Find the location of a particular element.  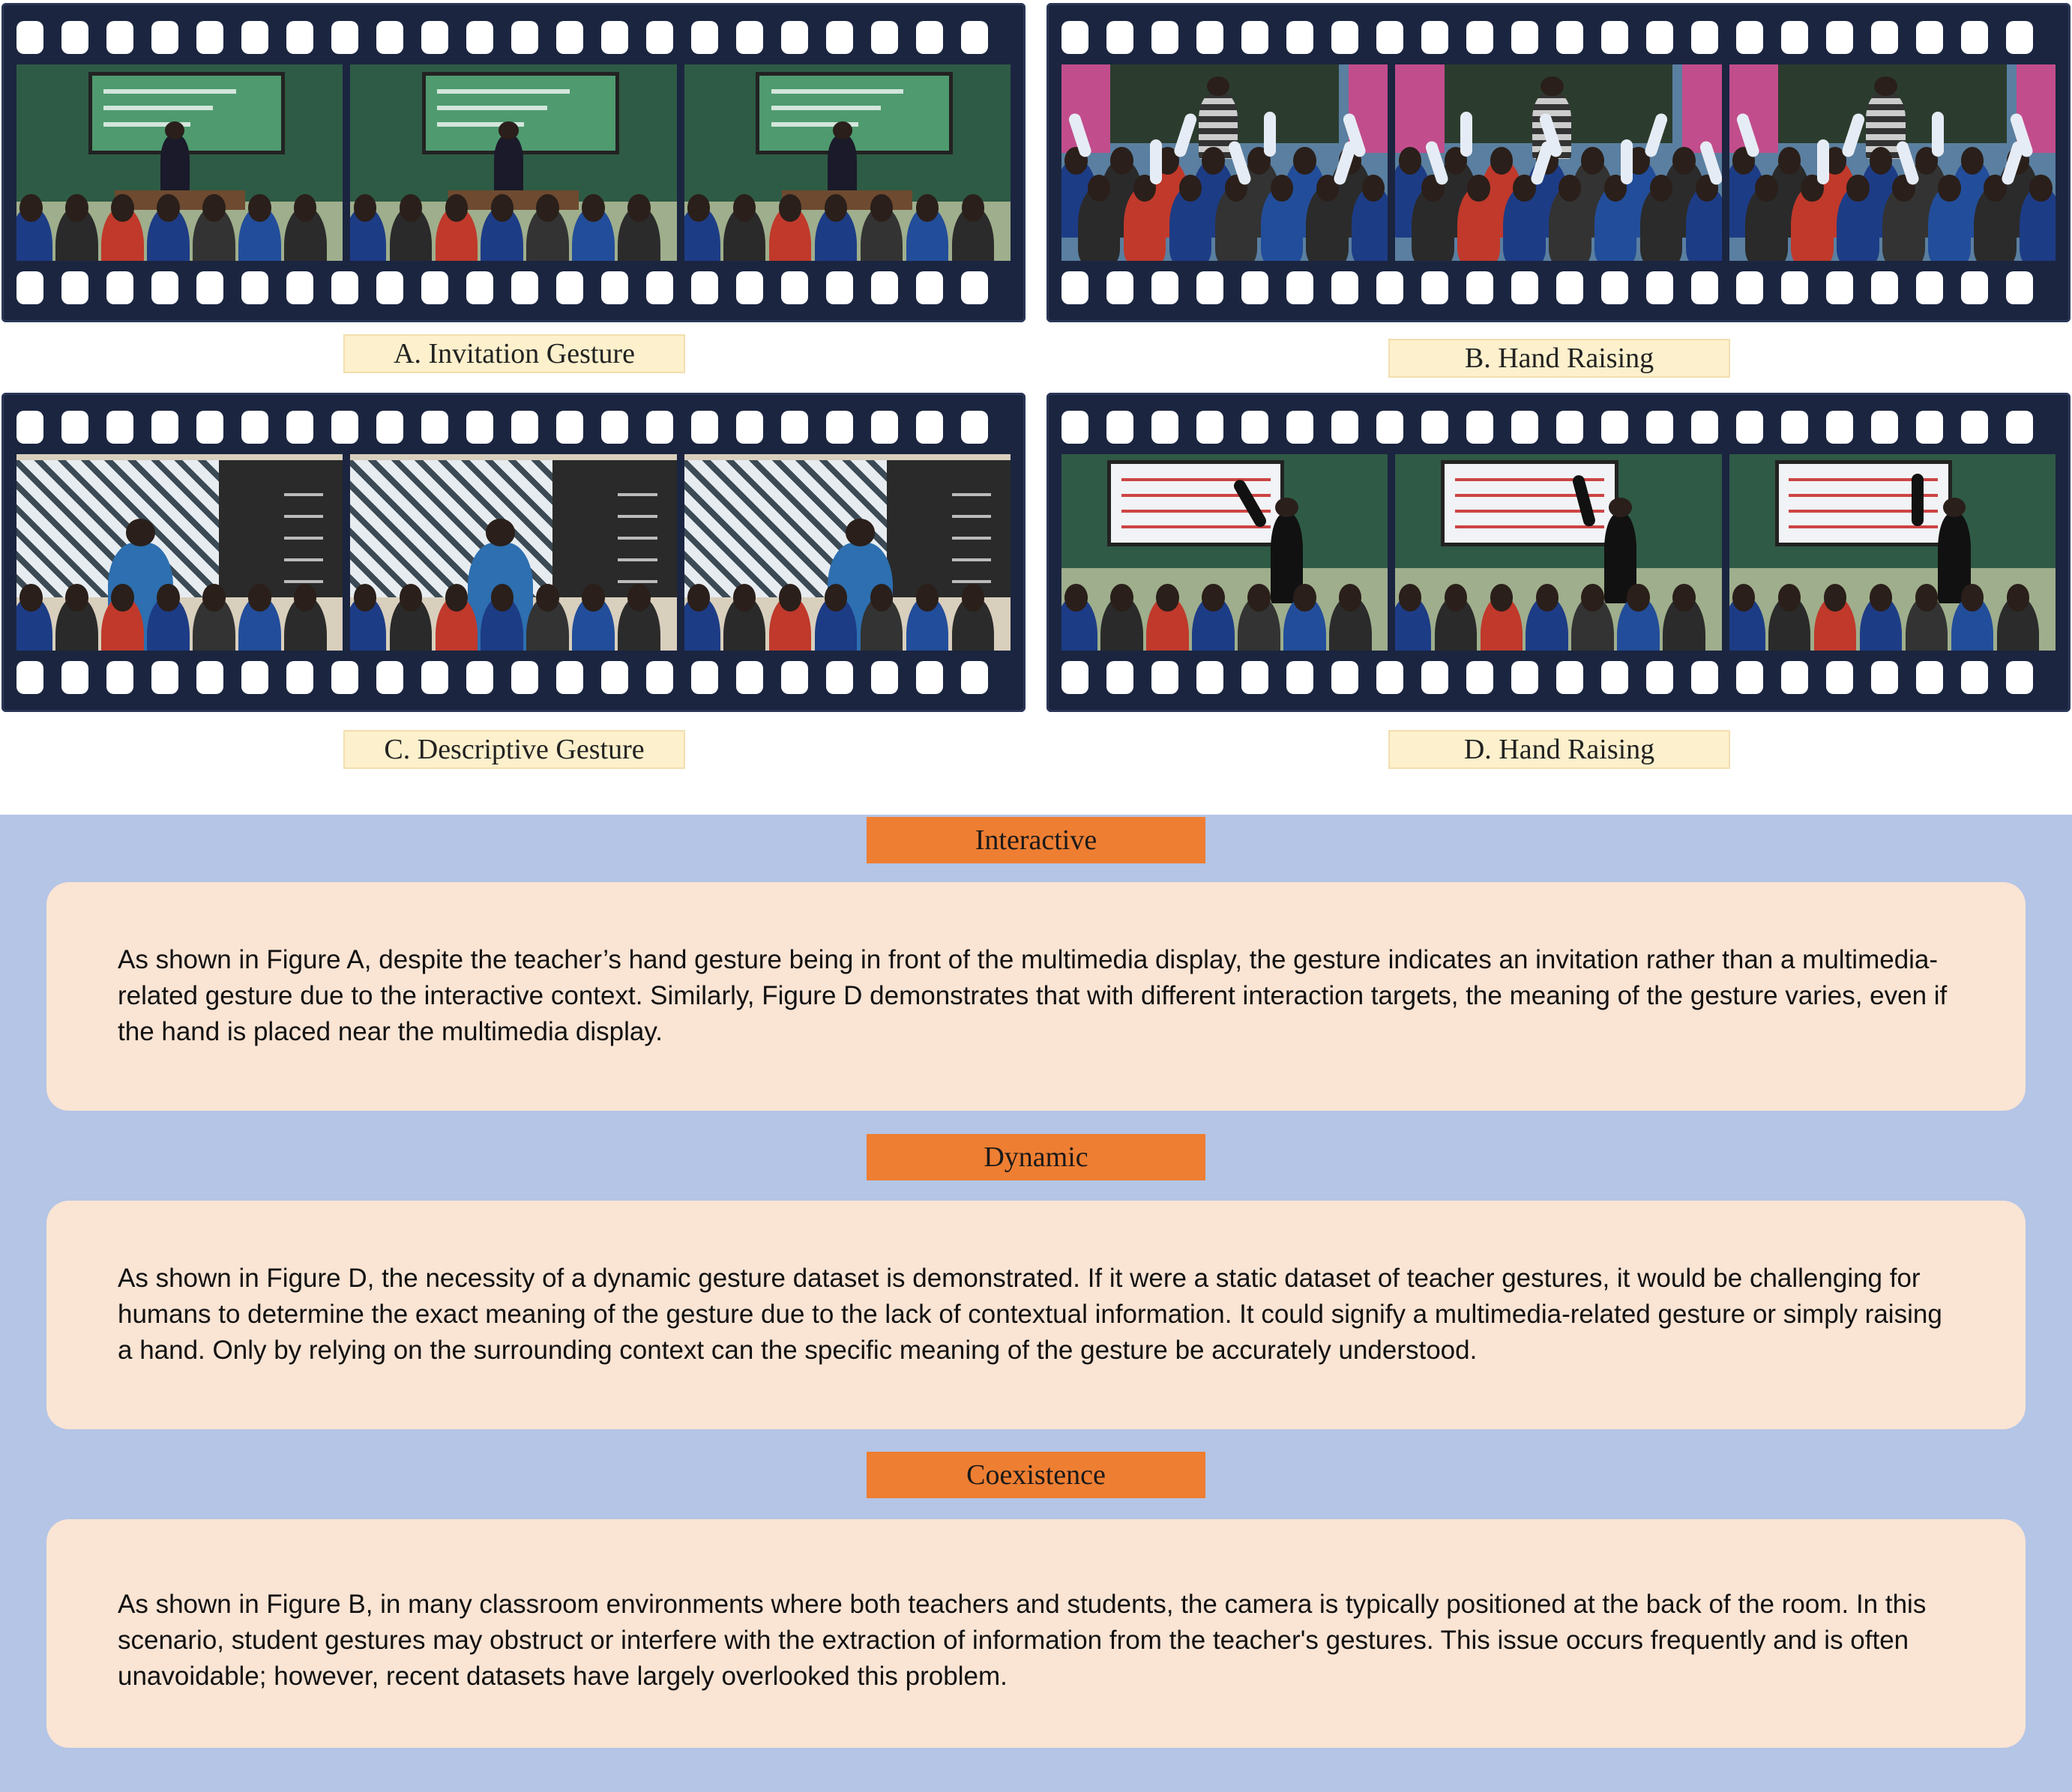

film-strip-d is located at coordinates (1558, 552).